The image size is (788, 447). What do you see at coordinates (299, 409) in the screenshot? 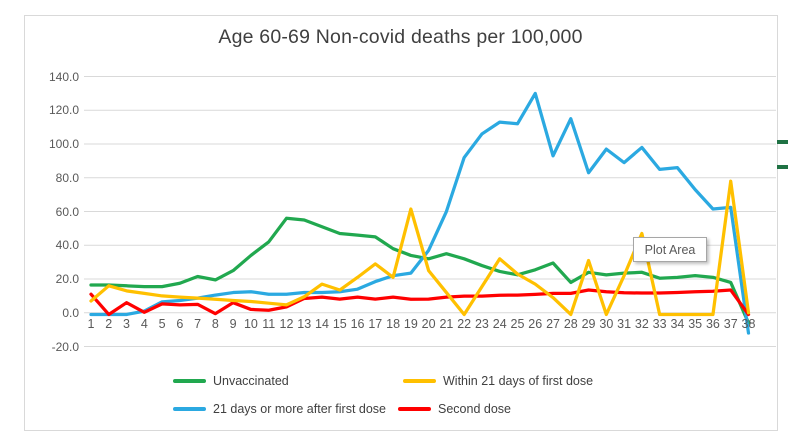
I see `legend-label: 21 days or more after first dose` at bounding box center [299, 409].